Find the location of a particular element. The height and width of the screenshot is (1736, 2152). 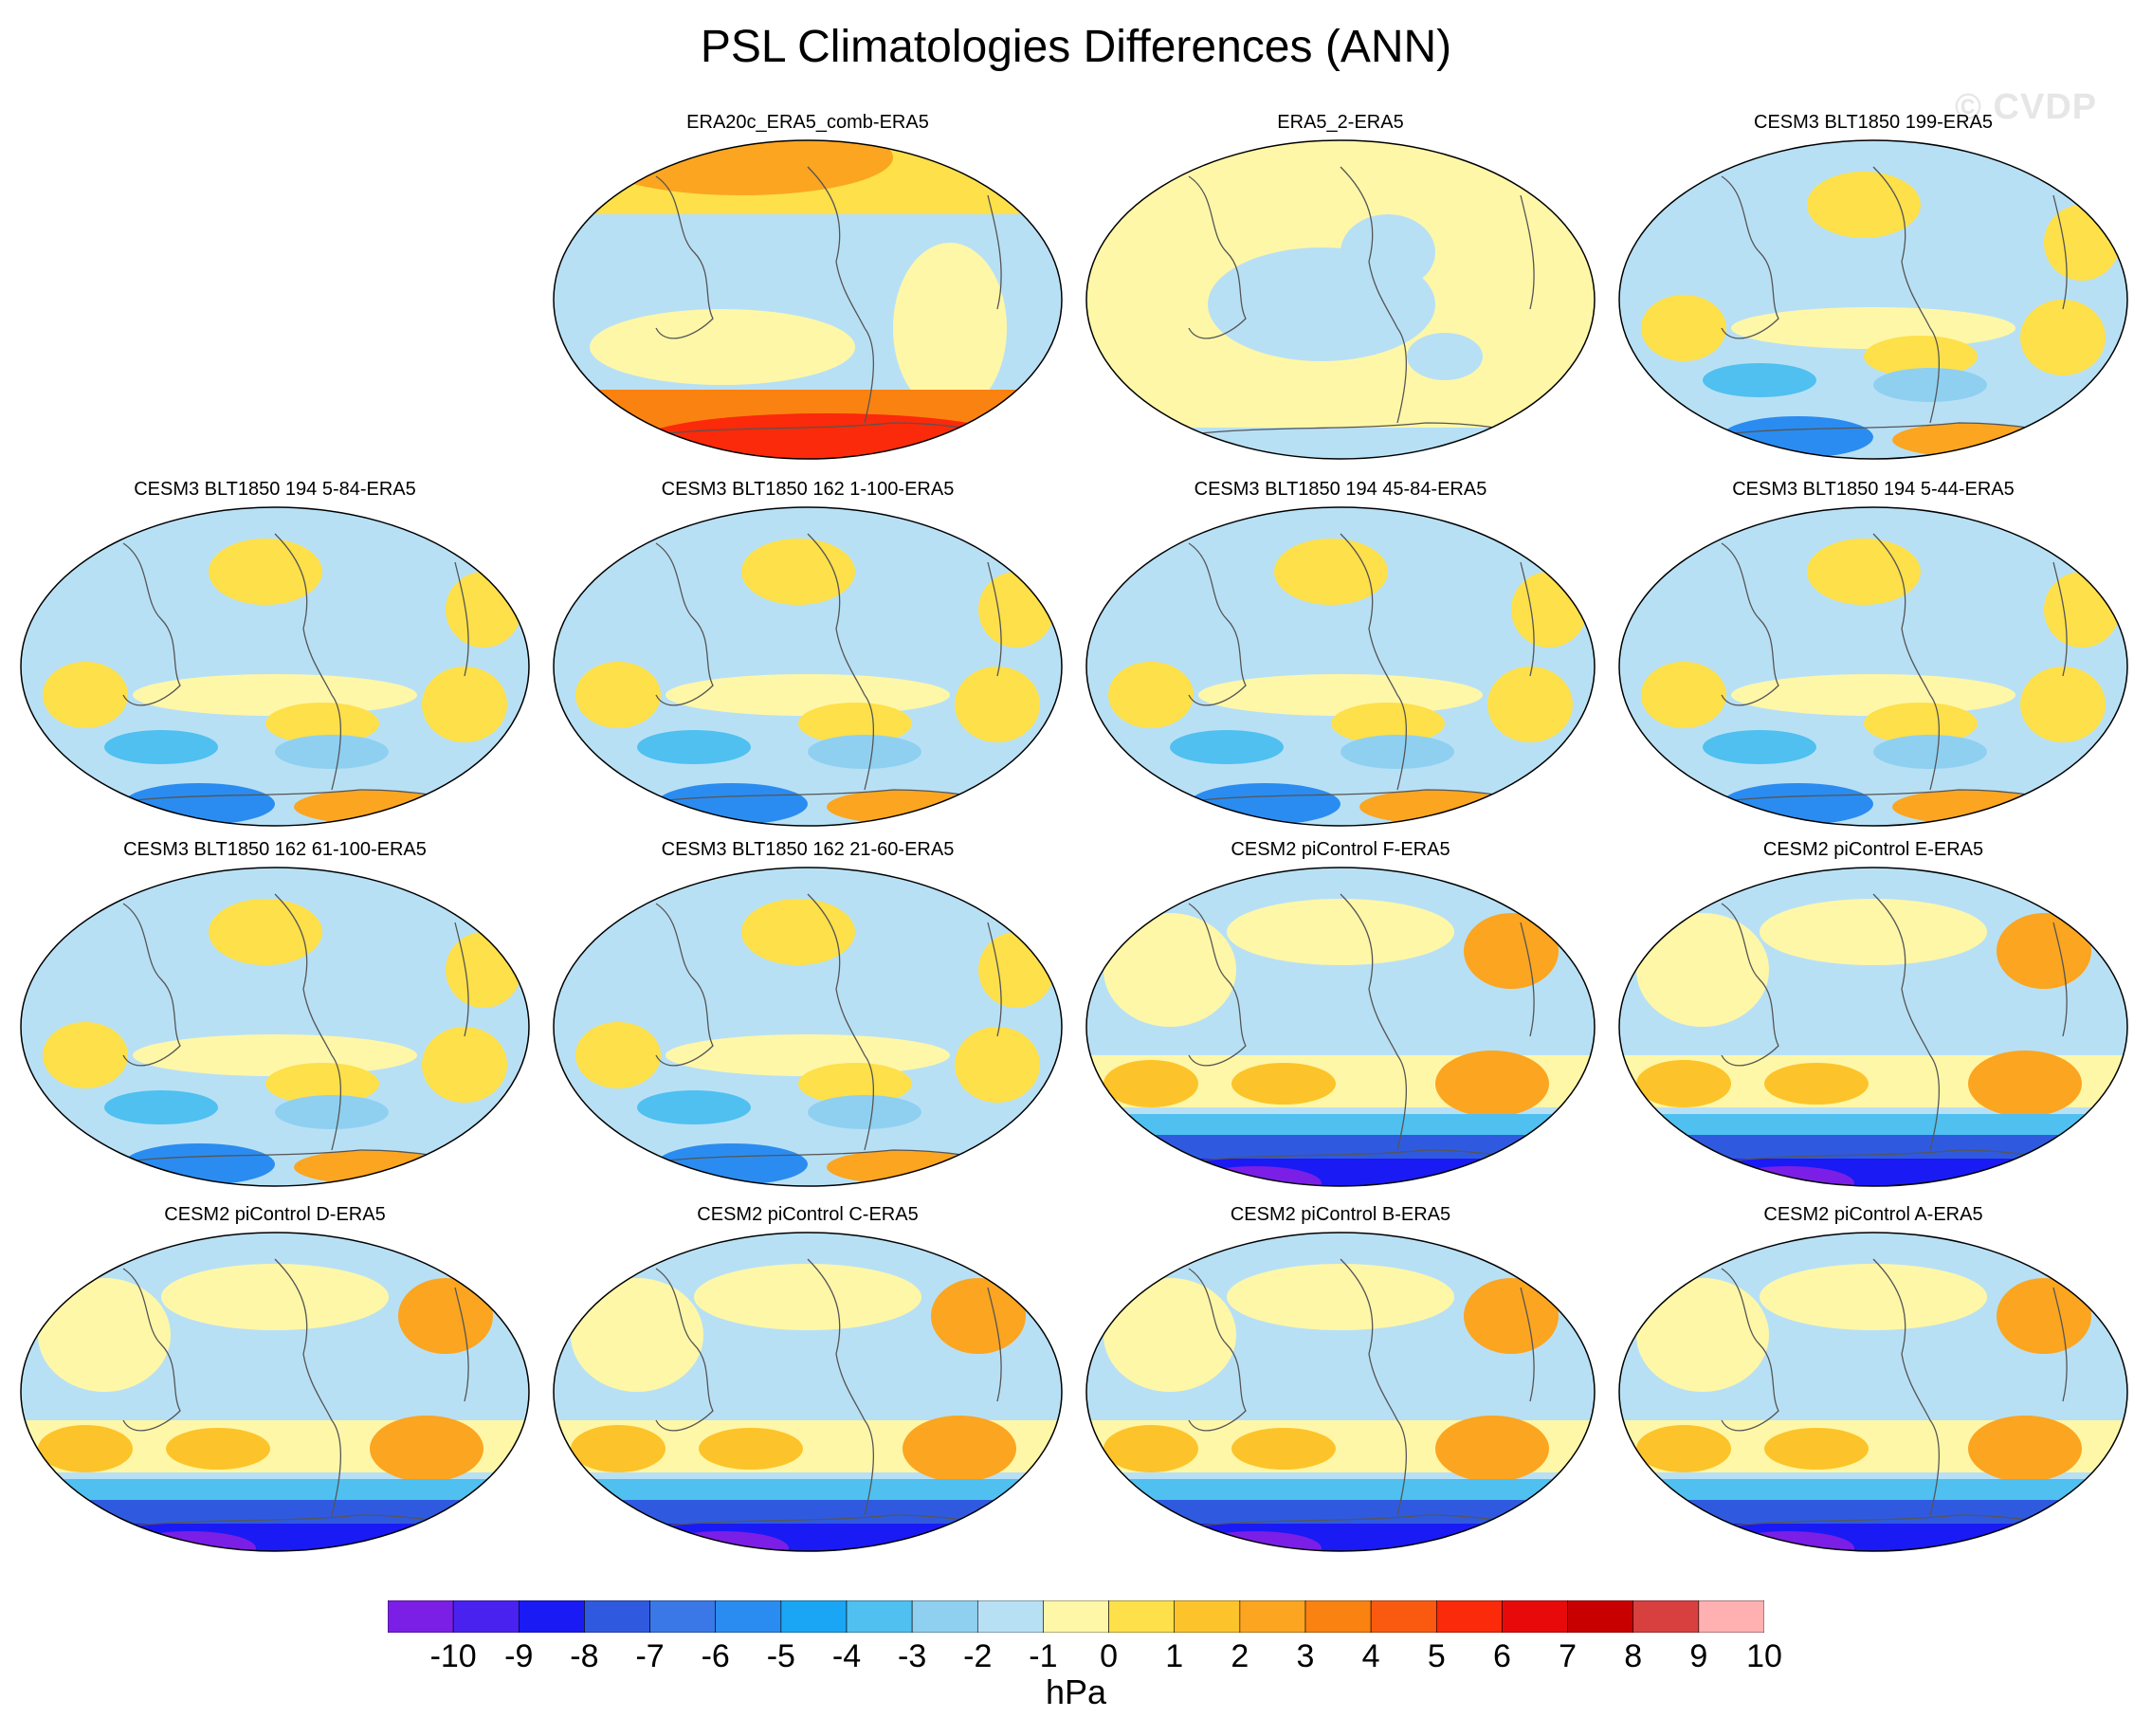

asia-positive-anomaly is located at coordinates (1170, 970).